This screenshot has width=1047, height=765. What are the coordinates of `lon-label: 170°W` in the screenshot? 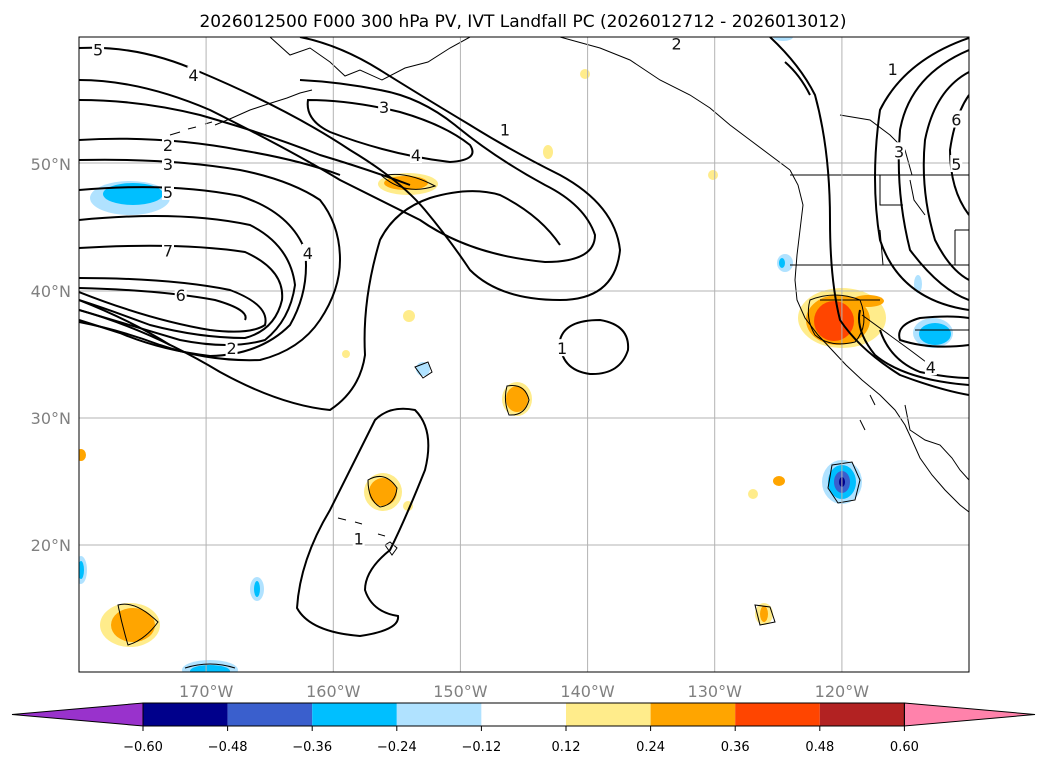 It's located at (206, 691).